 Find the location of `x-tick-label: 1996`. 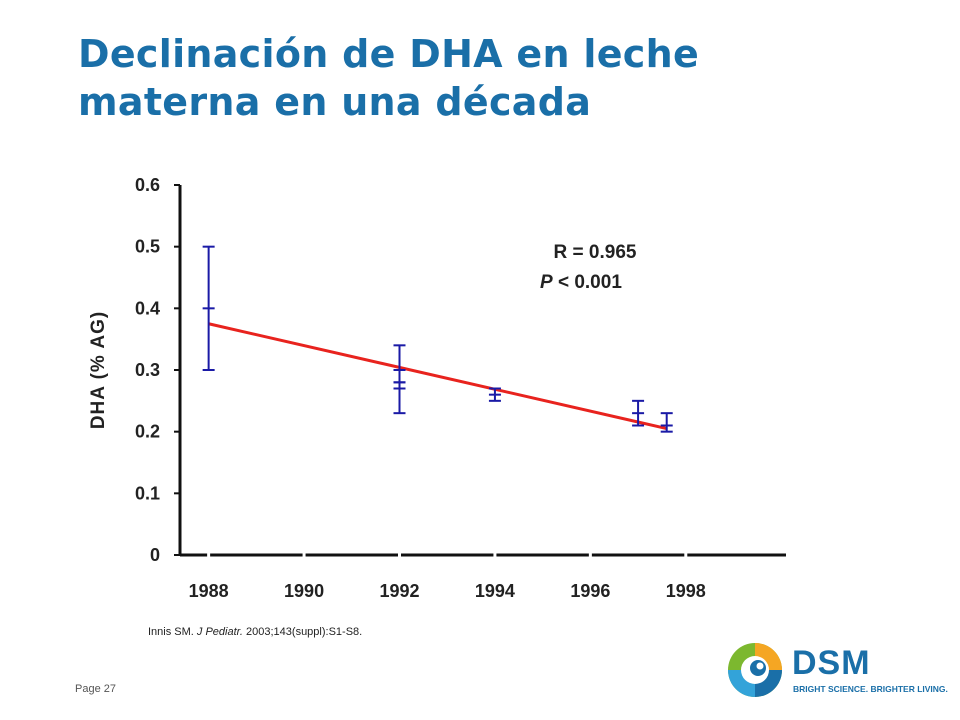

x-tick-label: 1996 is located at coordinates (590, 591).